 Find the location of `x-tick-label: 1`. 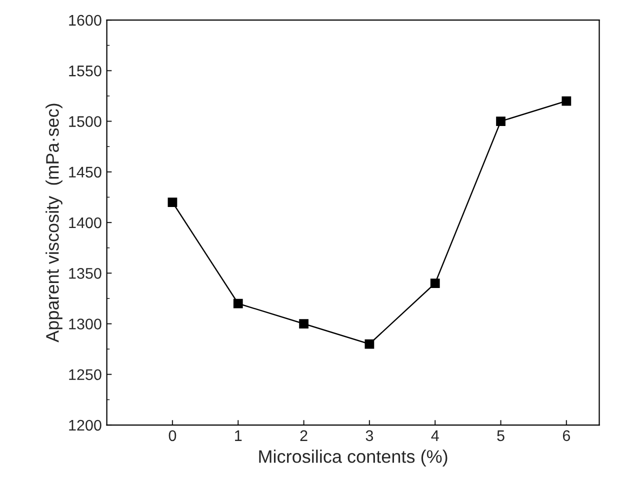

x-tick-label: 1 is located at coordinates (238, 435).